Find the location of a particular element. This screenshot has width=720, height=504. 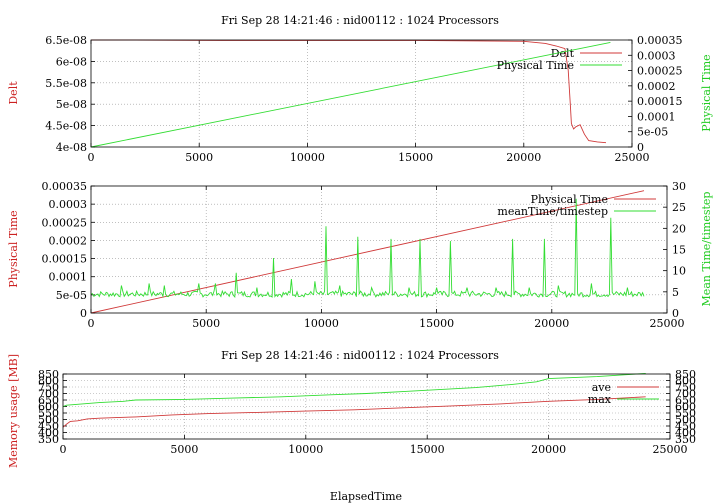

chart3-xlabel: ElapsedTime is located at coordinates (366, 496).